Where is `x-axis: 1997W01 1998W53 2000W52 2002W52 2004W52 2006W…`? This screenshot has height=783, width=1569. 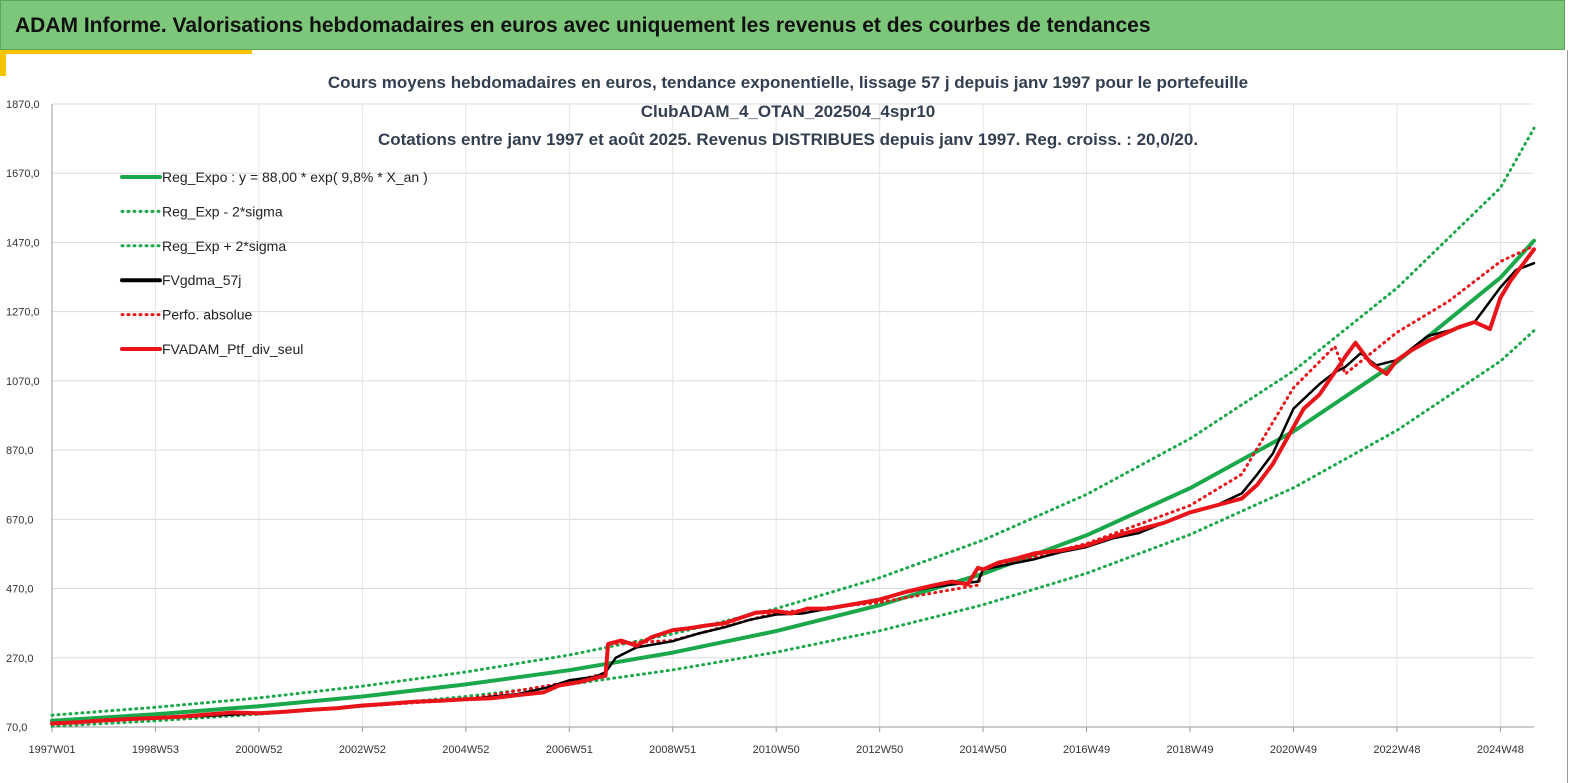 x-axis: 1997W01 1998W53 2000W52 2002W52 2004W52 2006W… is located at coordinates (781, 741).